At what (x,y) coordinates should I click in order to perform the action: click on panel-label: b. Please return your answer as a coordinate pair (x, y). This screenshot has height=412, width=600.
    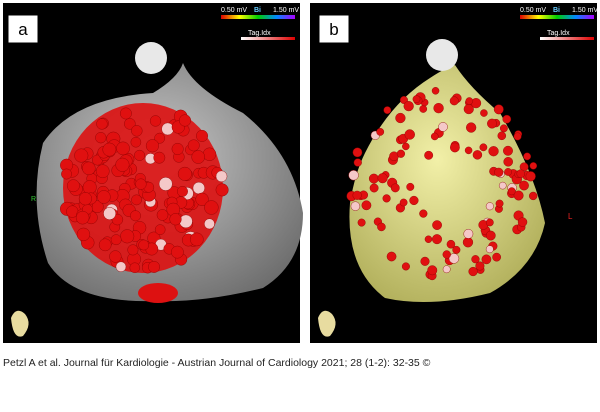
    Looking at the image, I should click on (333, 29).